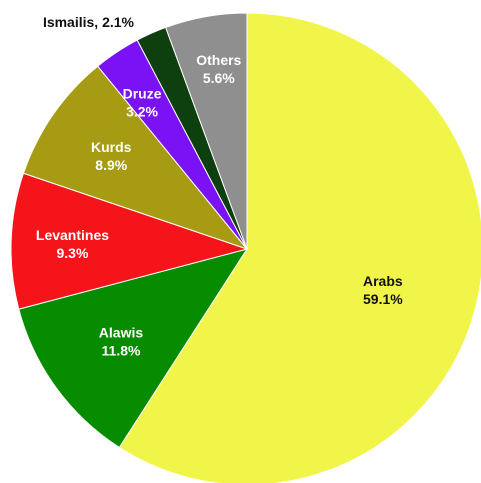 This screenshot has width=481, height=483. Describe the element at coordinates (206, 131) in the screenshot. I see `pie-slice-others` at that location.